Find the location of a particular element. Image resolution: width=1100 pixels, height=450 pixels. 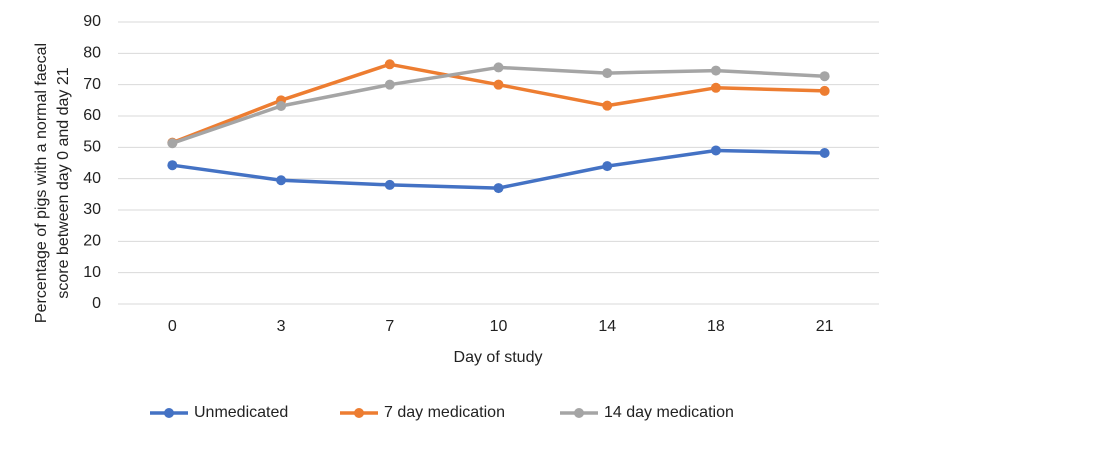

legend-item: 14 day medication is located at coordinates (647, 412).